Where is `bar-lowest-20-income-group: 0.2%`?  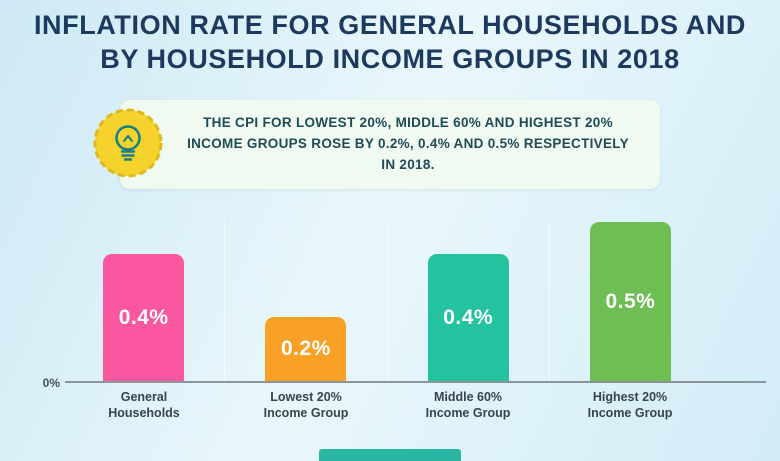
bar-lowest-20-income-group: 0.2% is located at coordinates (306, 349).